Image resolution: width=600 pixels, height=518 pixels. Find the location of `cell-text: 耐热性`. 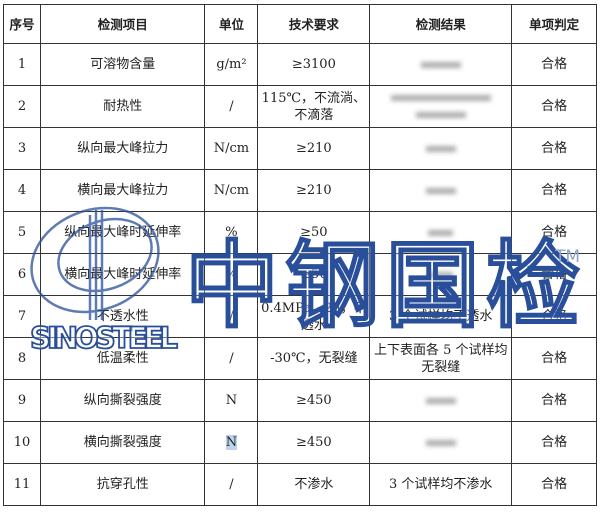

cell-text: 耐热性 is located at coordinates (123, 106).